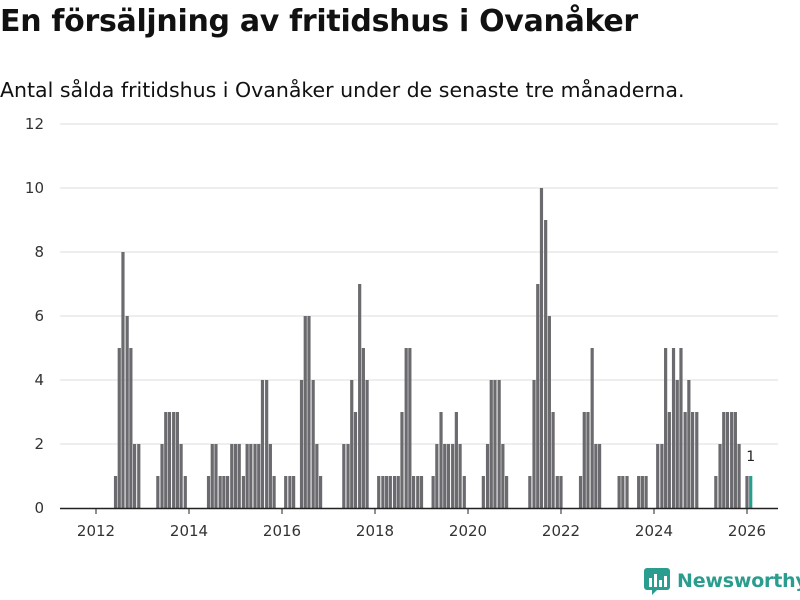 Image resolution: width=800 pixels, height=600 pixels. I want to click on bar-chart-logo-icon, so click(657, 581).